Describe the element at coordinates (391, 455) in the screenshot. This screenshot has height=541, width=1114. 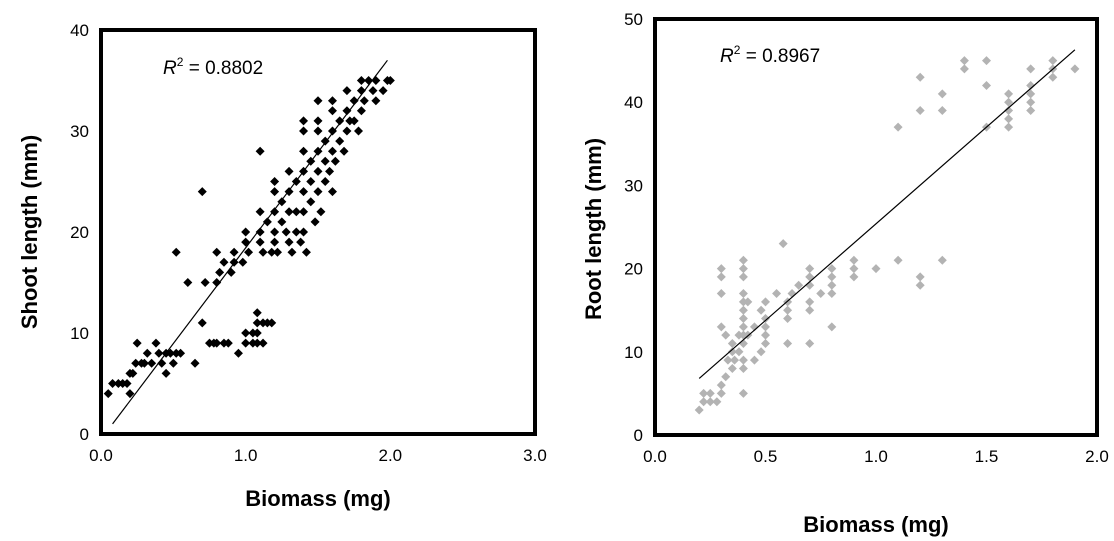
I see `x-tick-label: 2.0` at that location.